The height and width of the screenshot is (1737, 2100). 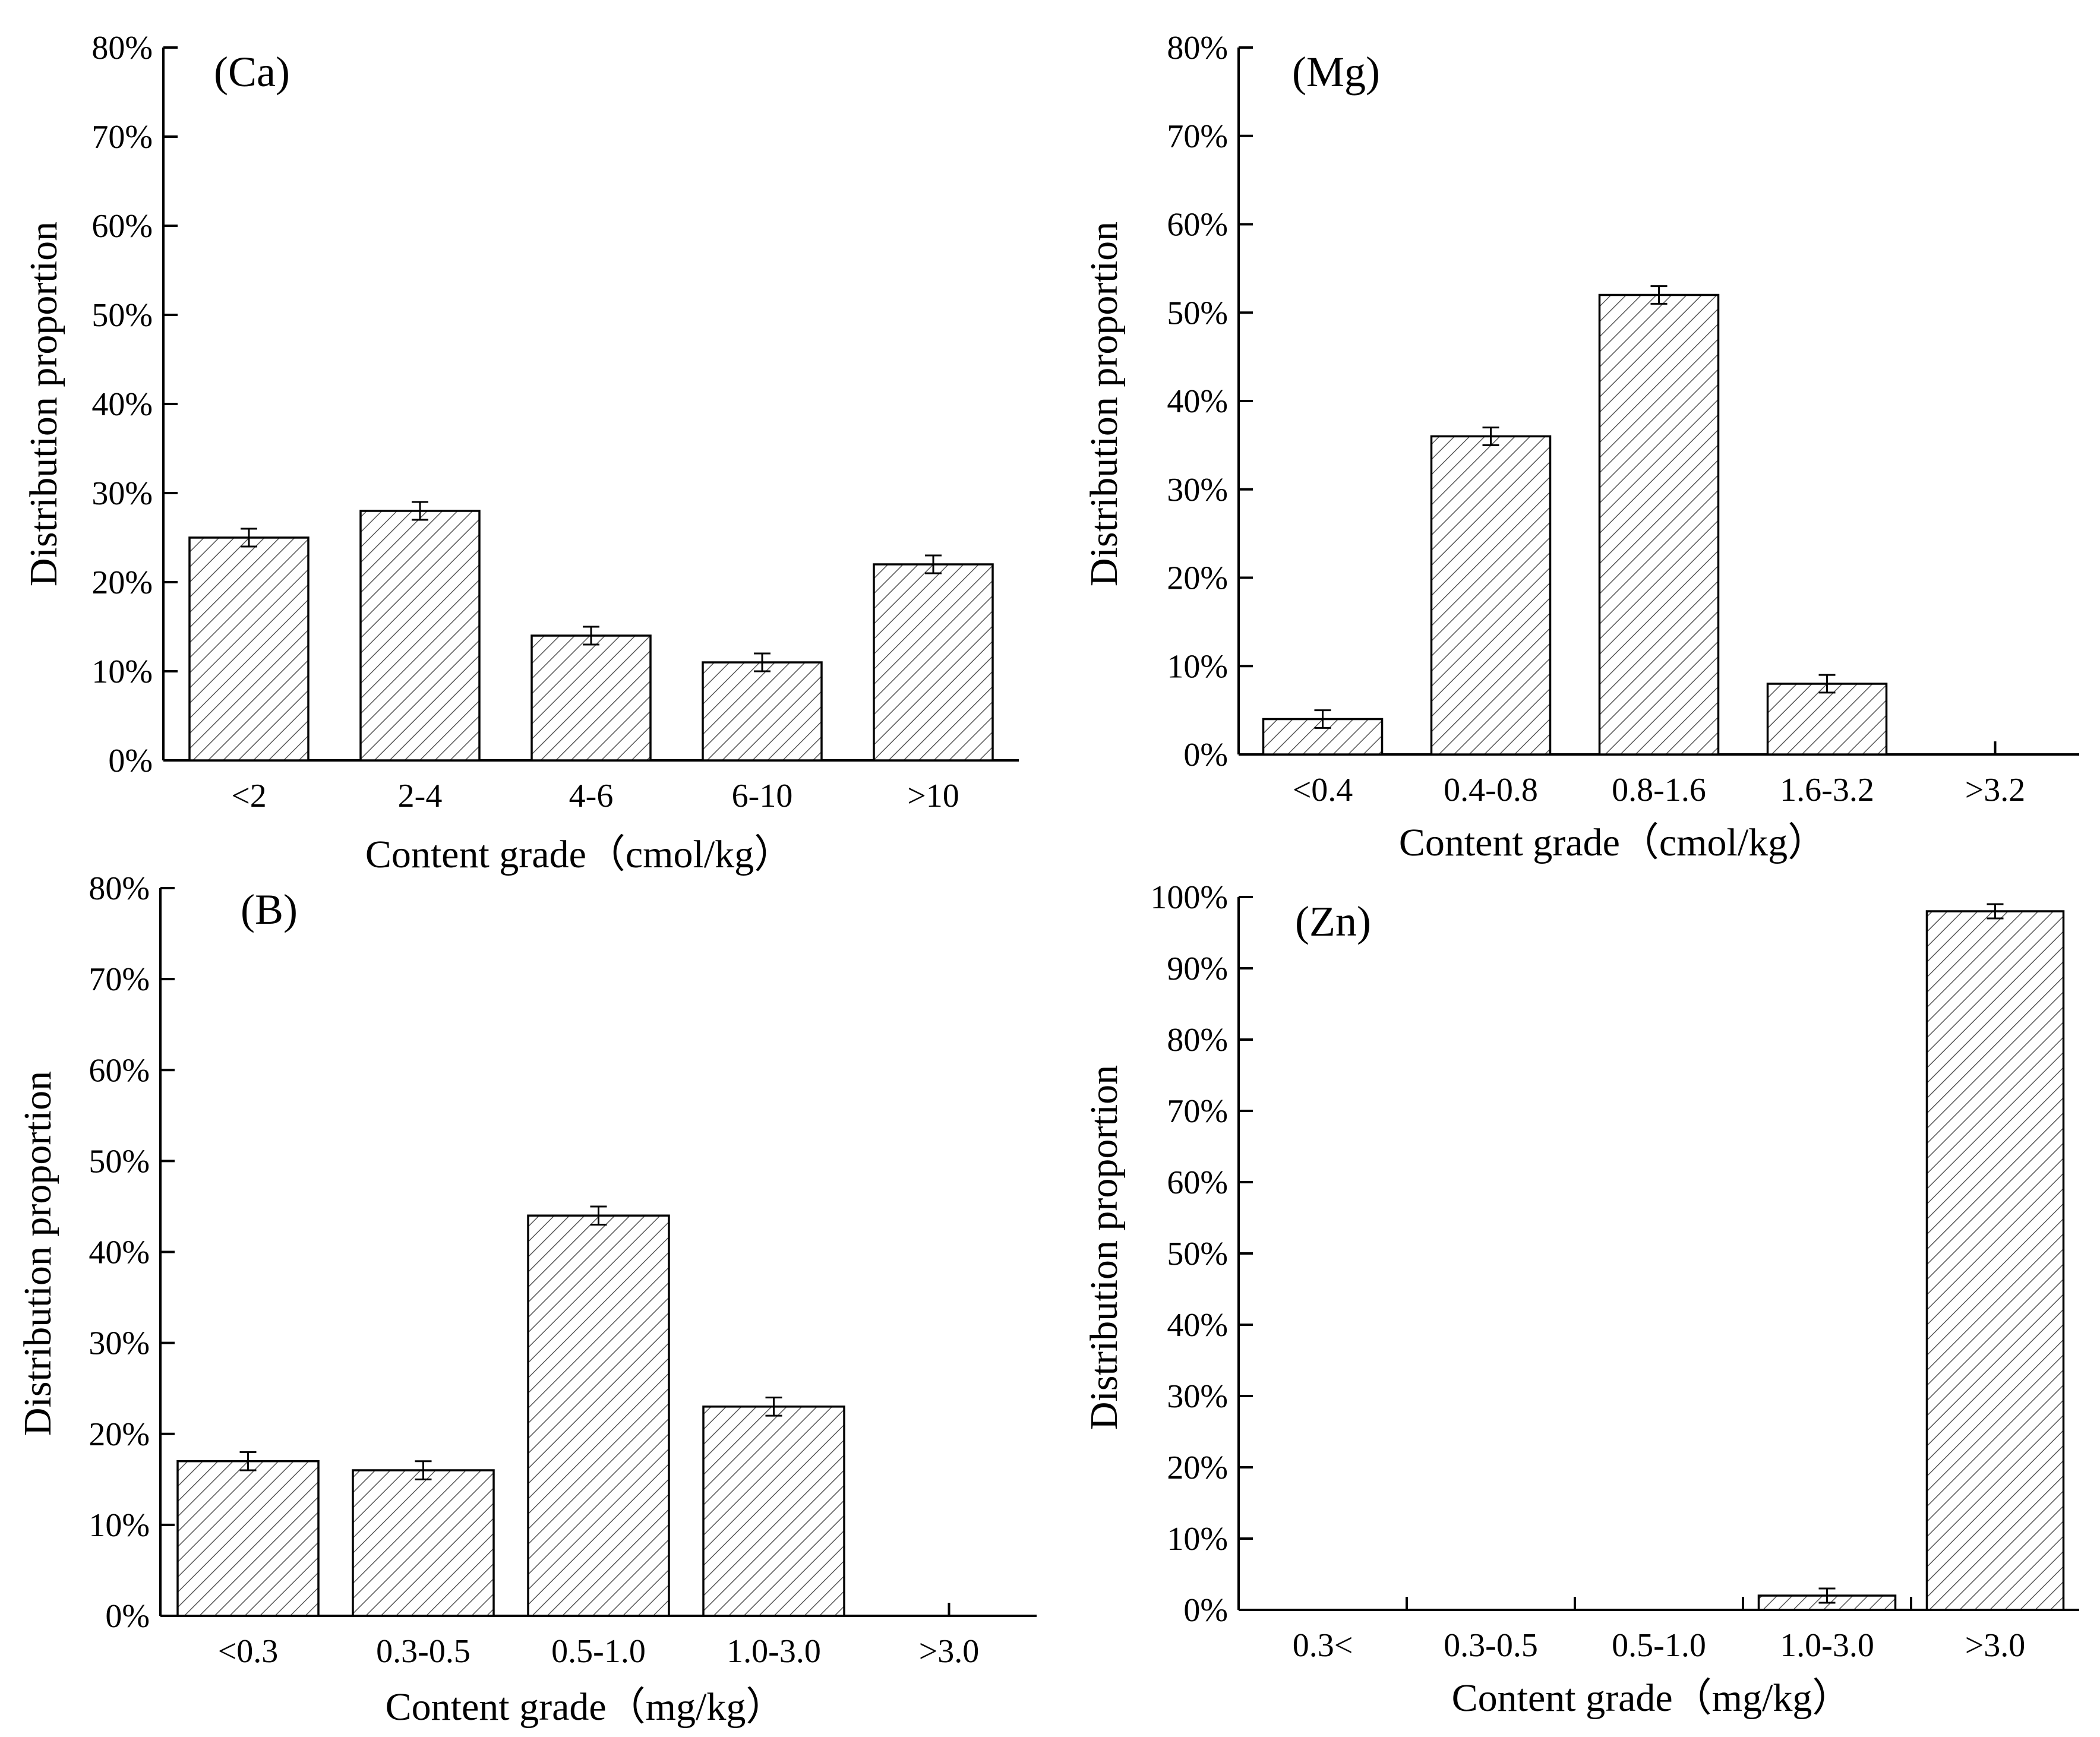 What do you see at coordinates (1197, 1182) in the screenshot?
I see `panel-zn-y-tick-label: 60%` at bounding box center [1197, 1182].